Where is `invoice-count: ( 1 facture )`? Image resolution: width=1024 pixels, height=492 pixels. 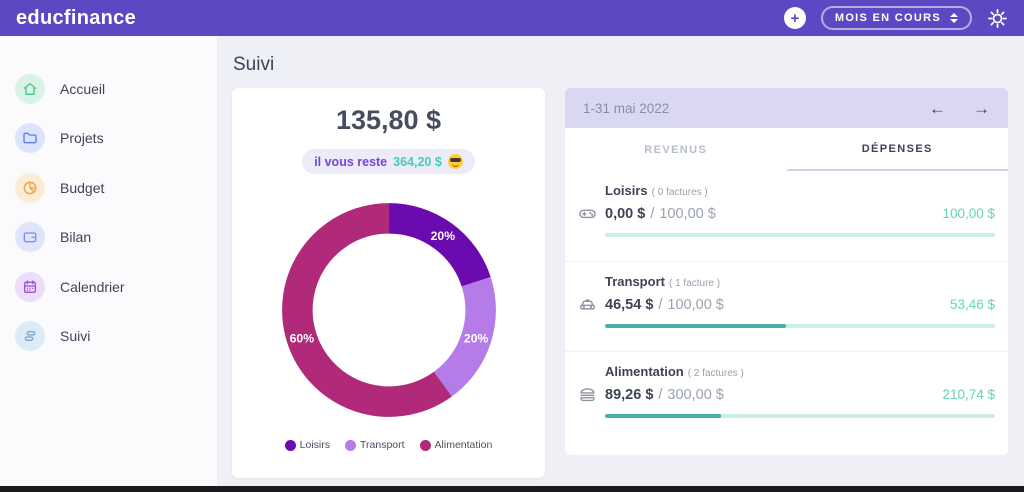
invoice-count: ( 1 facture ) is located at coordinates (694, 283).